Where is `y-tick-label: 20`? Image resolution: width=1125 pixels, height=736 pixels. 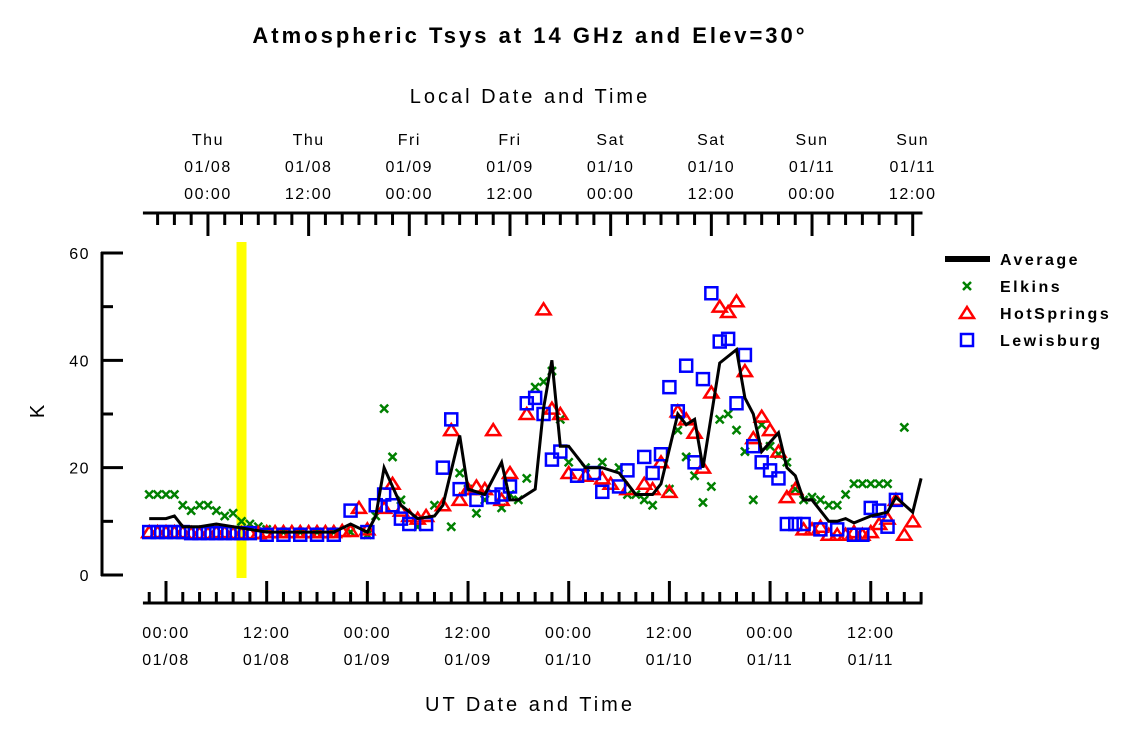
y-tick-label: 20 is located at coordinates (79, 469).